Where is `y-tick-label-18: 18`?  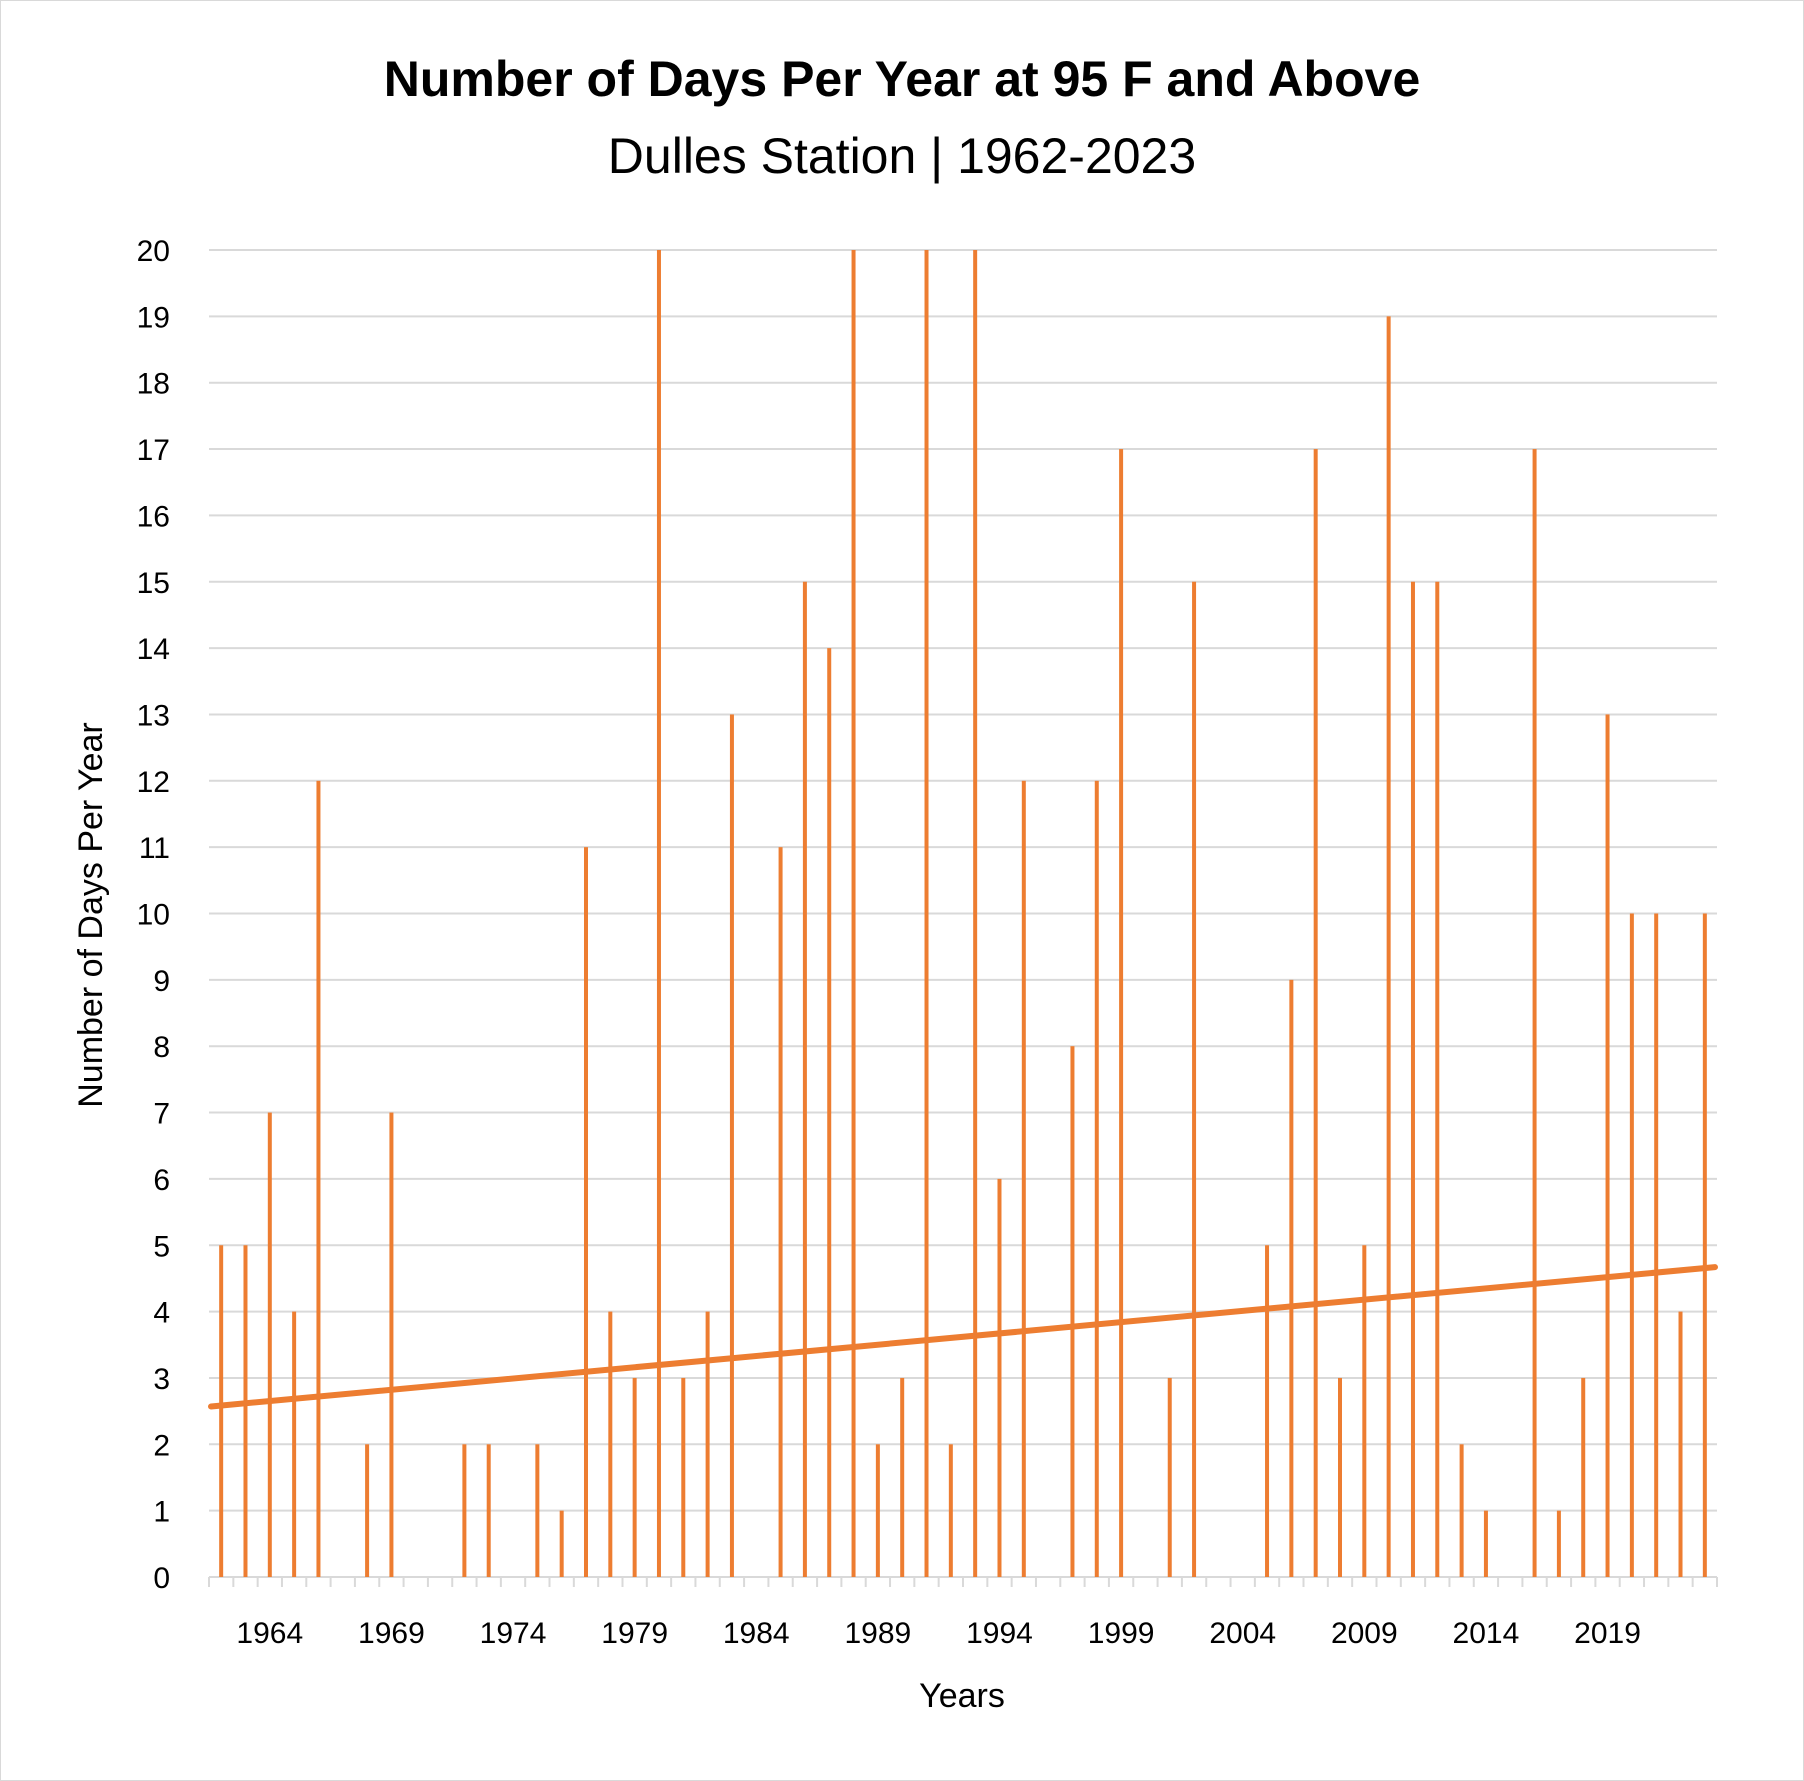 y-tick-label-18: 18 is located at coordinates (153, 384).